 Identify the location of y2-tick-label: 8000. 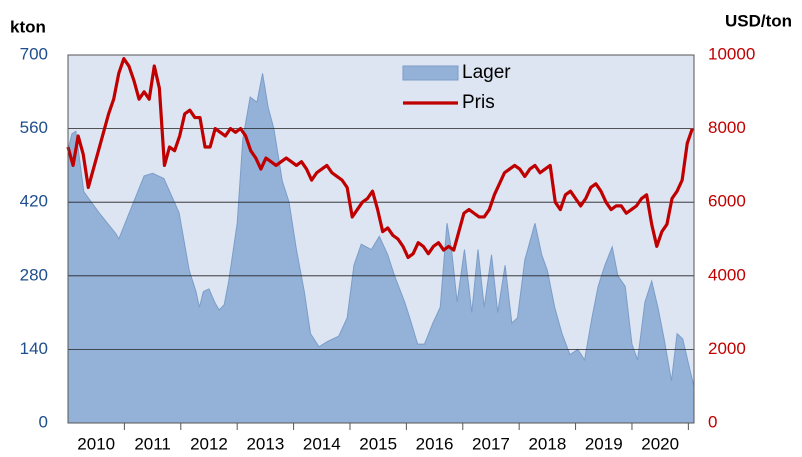
(727, 127).